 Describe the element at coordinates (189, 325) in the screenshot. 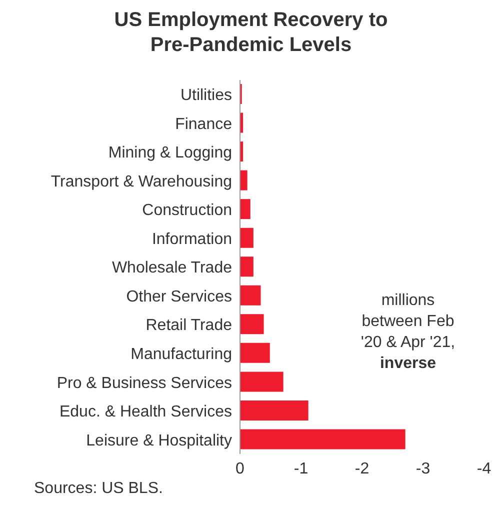

I see `y-tick-label: Retail Trade` at that location.